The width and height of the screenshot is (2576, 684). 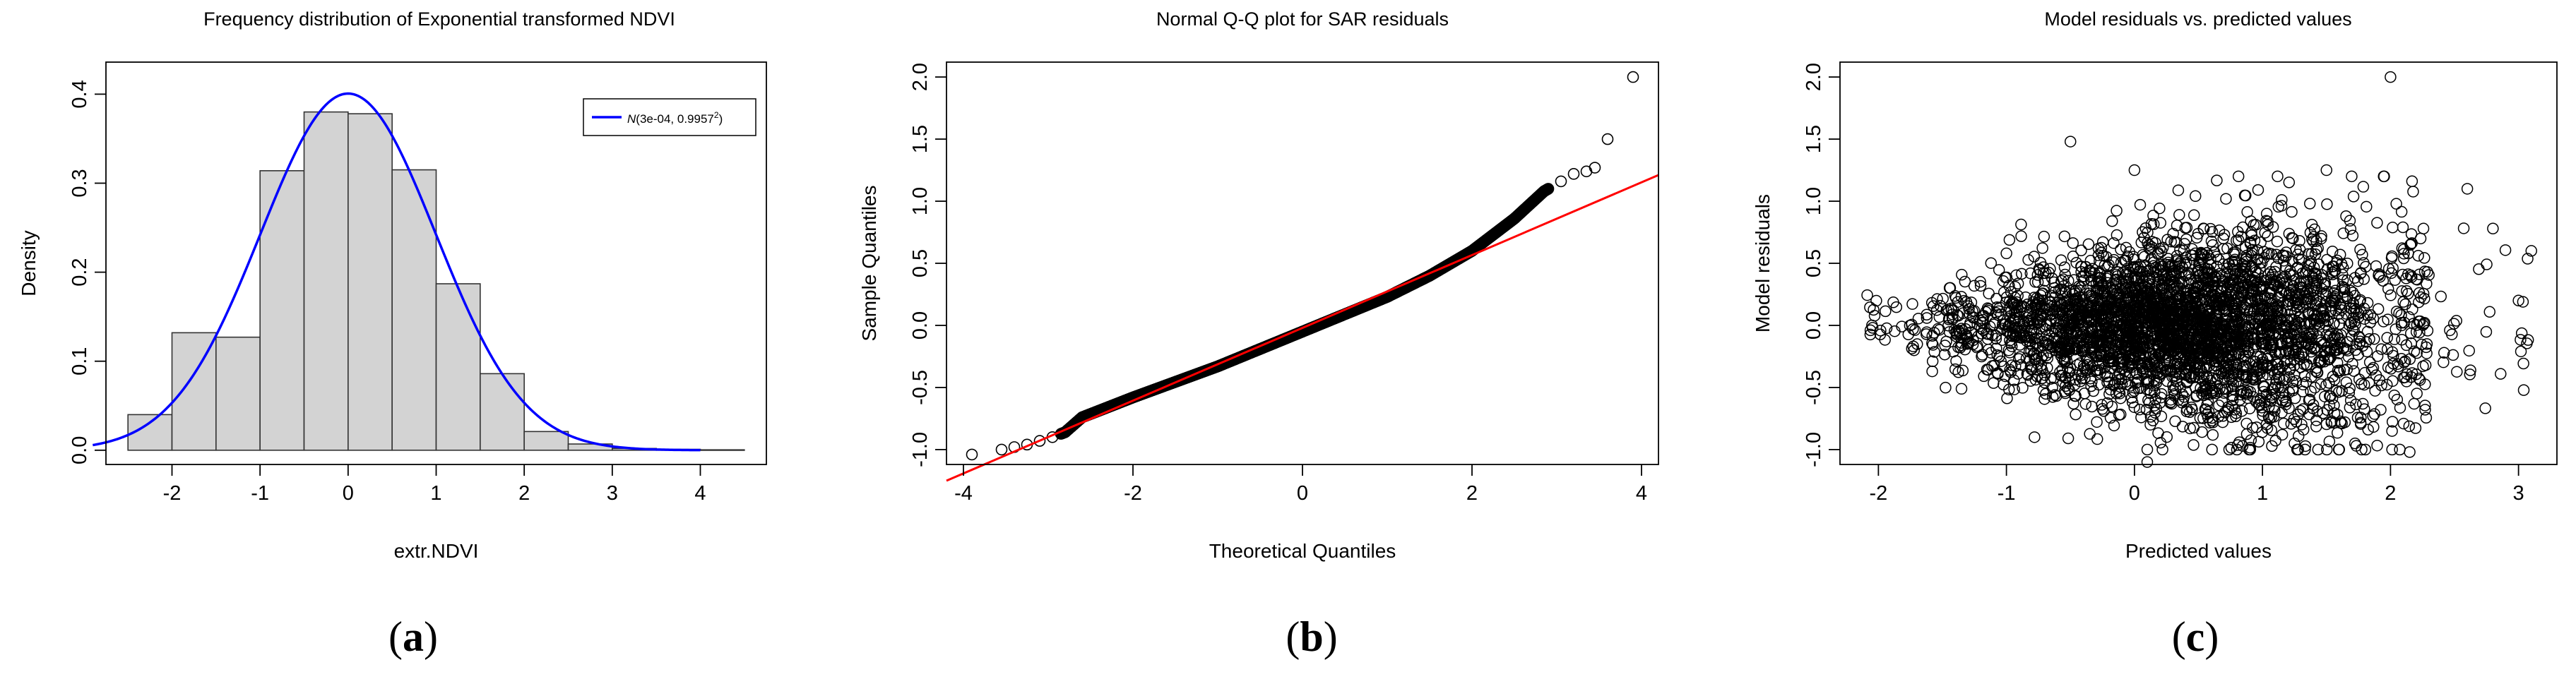 I want to click on x-tick-label: -2, so click(x=1878, y=494).